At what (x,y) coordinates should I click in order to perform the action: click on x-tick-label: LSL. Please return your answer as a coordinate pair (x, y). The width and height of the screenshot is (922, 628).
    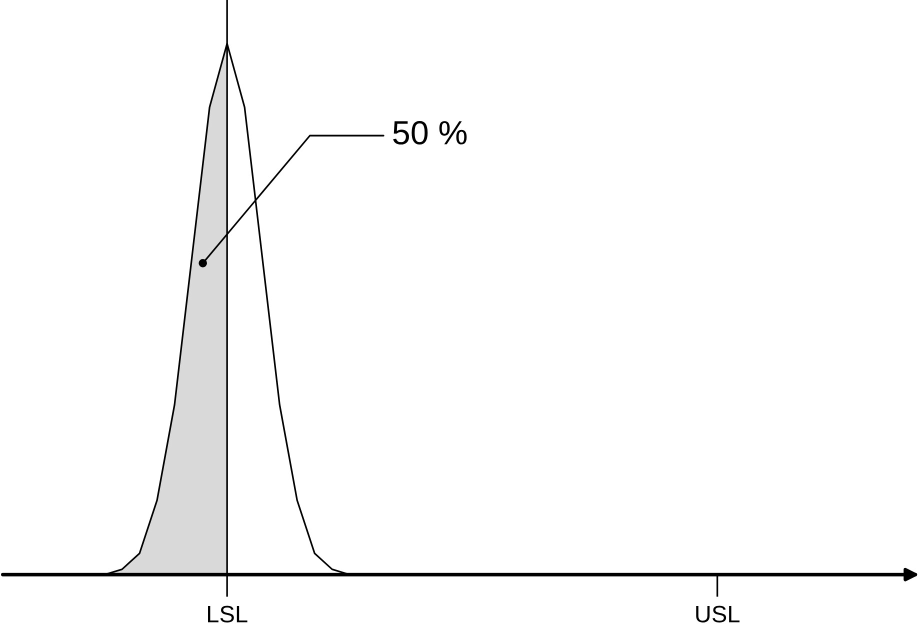
    Looking at the image, I should click on (228, 614).